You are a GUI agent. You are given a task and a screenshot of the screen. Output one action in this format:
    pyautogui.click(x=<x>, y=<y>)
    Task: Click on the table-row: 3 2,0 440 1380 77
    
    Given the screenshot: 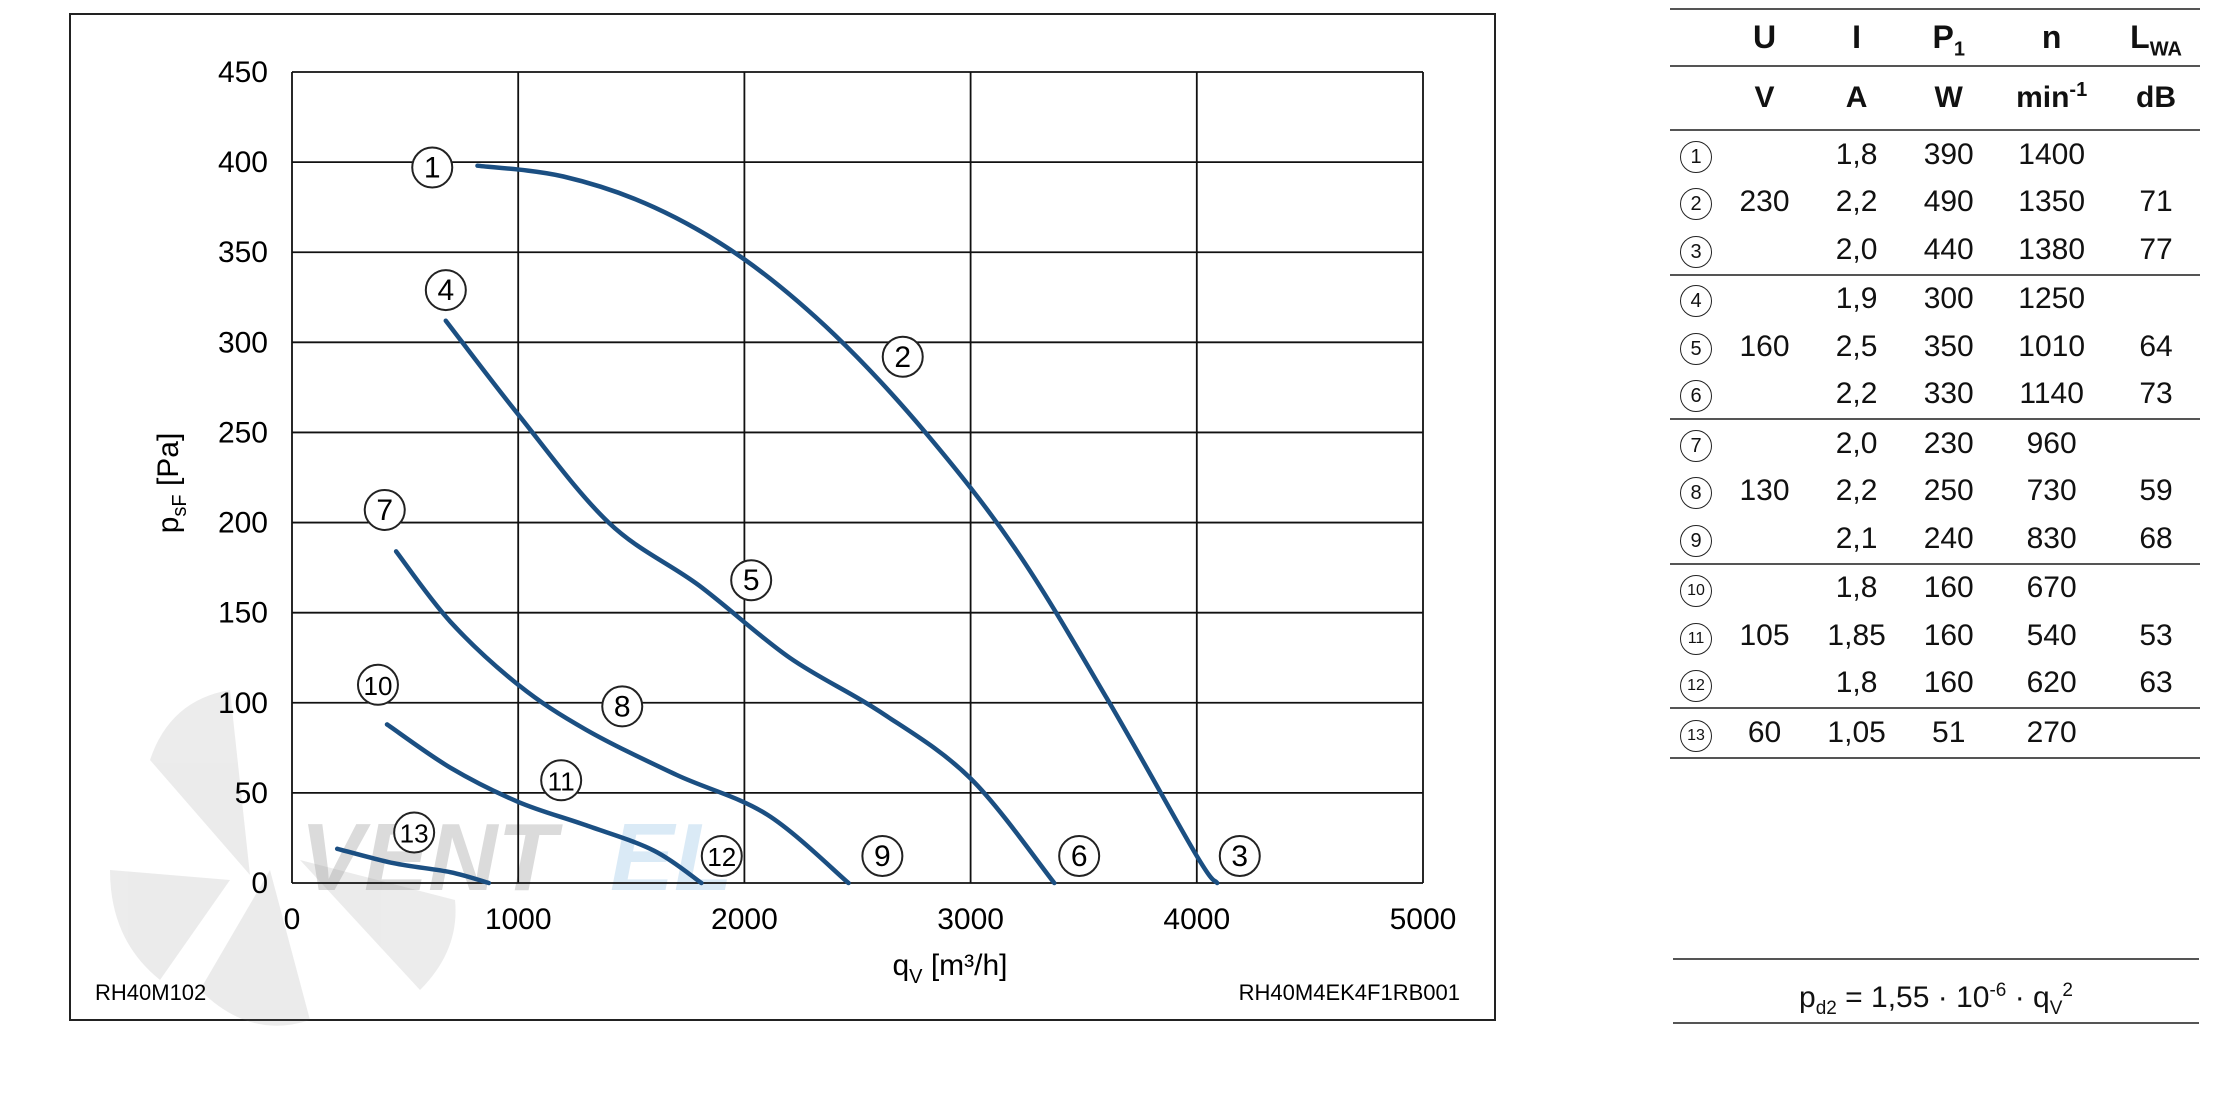 What is the action you would take?
    pyautogui.click(x=1935, y=251)
    